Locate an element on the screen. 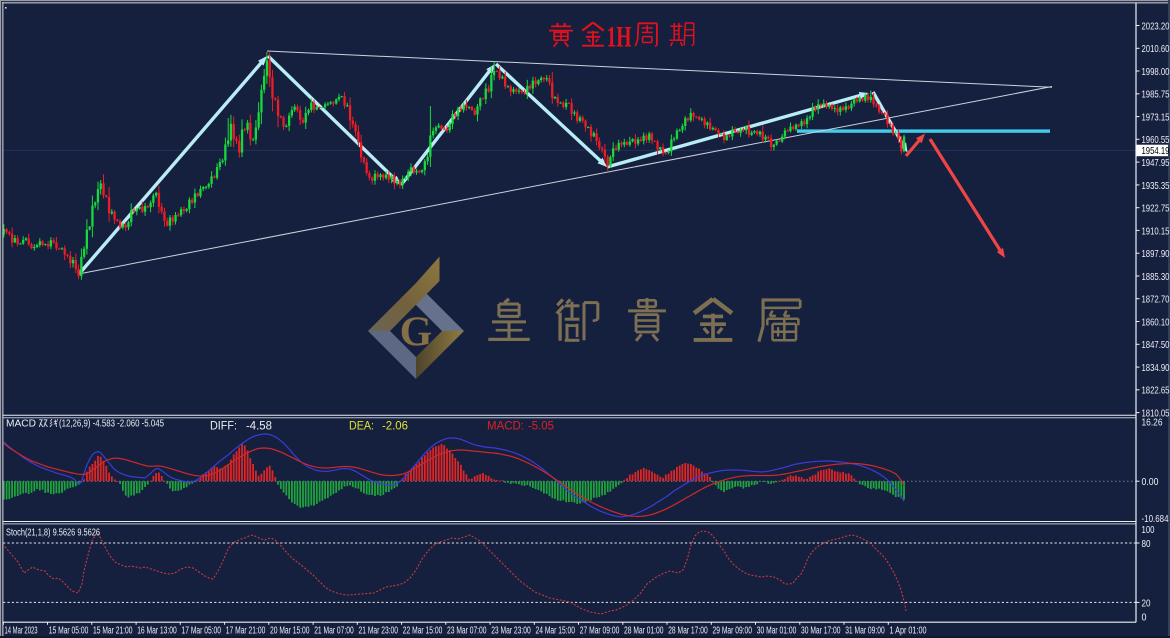 This screenshot has width=1170, height=638. svg-text: 1872.70 is located at coordinates (1156, 300).